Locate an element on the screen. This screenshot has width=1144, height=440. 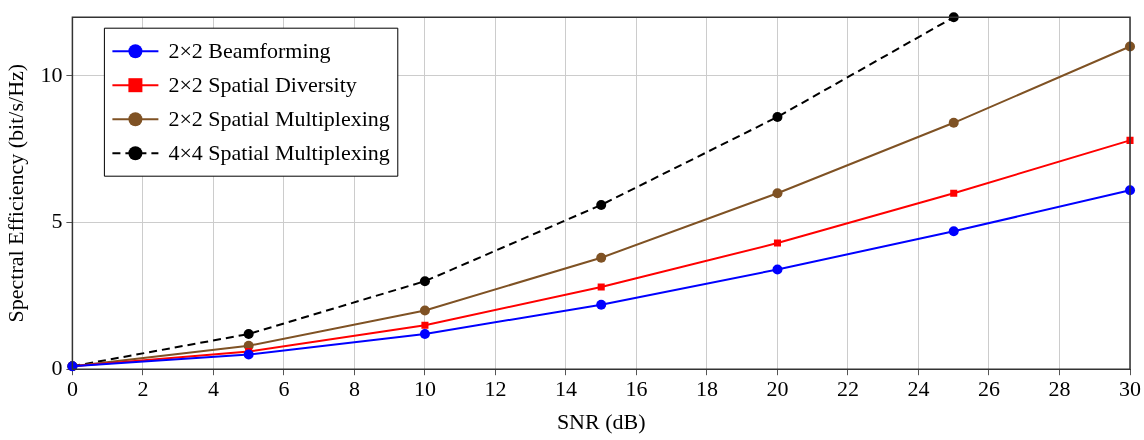
x-tick-label: 24 is located at coordinates (918, 389).